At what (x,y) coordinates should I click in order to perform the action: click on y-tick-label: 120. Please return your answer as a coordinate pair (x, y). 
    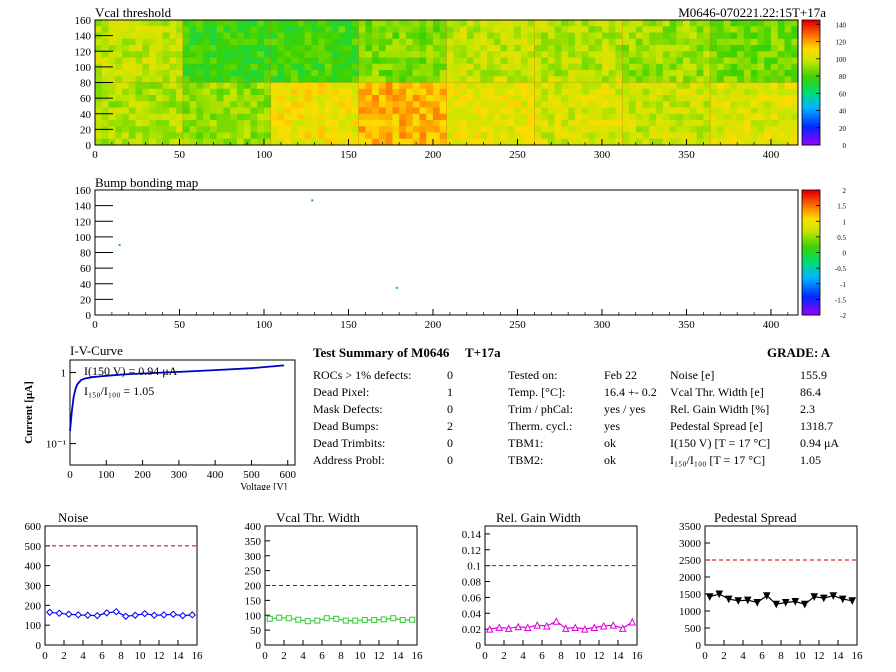
    Looking at the image, I should click on (83, 52).